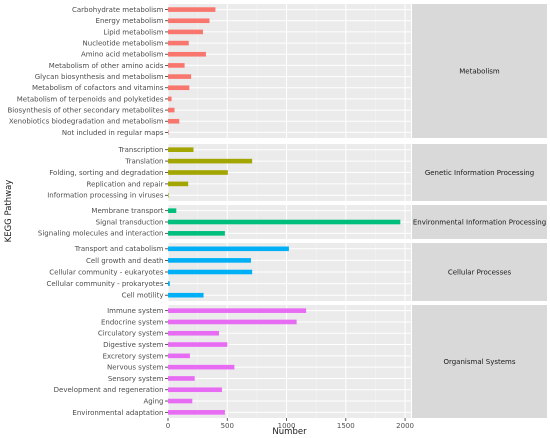  What do you see at coordinates (133, 356) in the screenshot?
I see `category-label: Excretory system` at bounding box center [133, 356].